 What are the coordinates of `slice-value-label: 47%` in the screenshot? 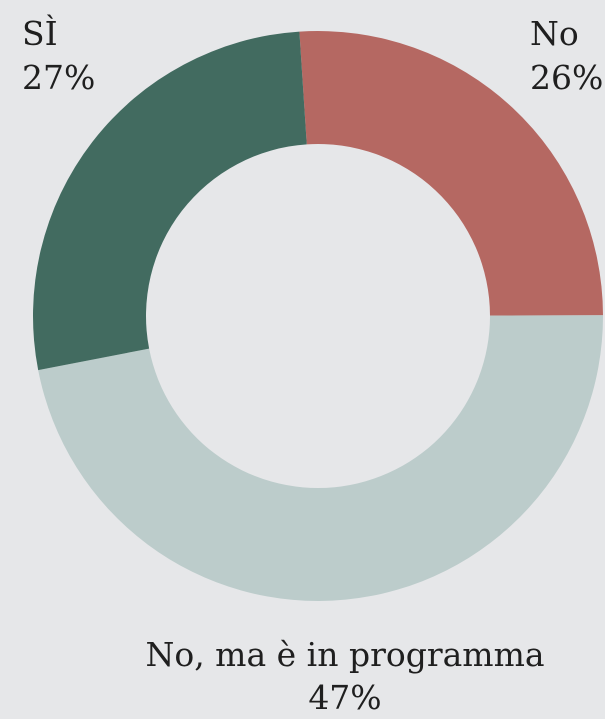 It's located at (344, 697).